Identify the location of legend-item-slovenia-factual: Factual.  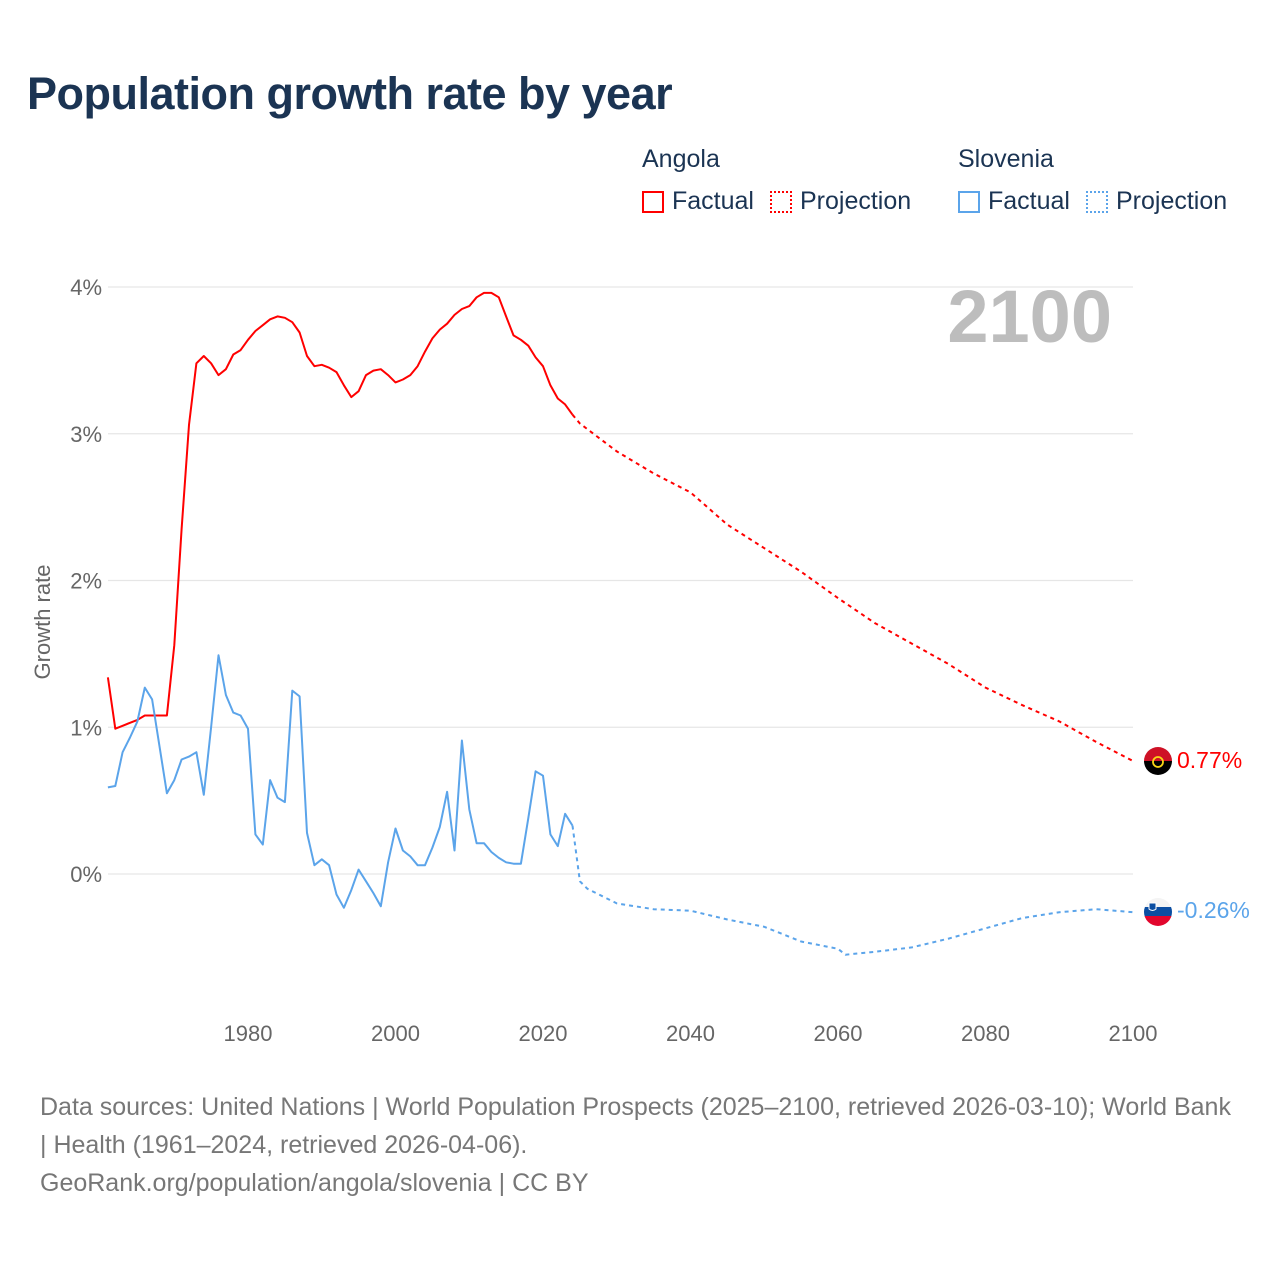
(1014, 201).